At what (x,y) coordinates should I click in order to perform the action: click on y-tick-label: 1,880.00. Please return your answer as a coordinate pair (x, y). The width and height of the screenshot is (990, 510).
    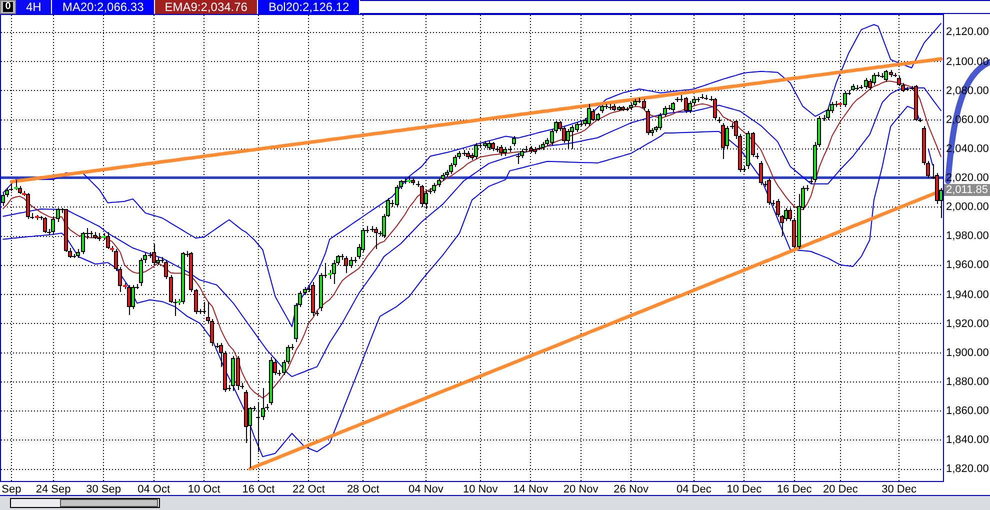
    Looking at the image, I should click on (967, 381).